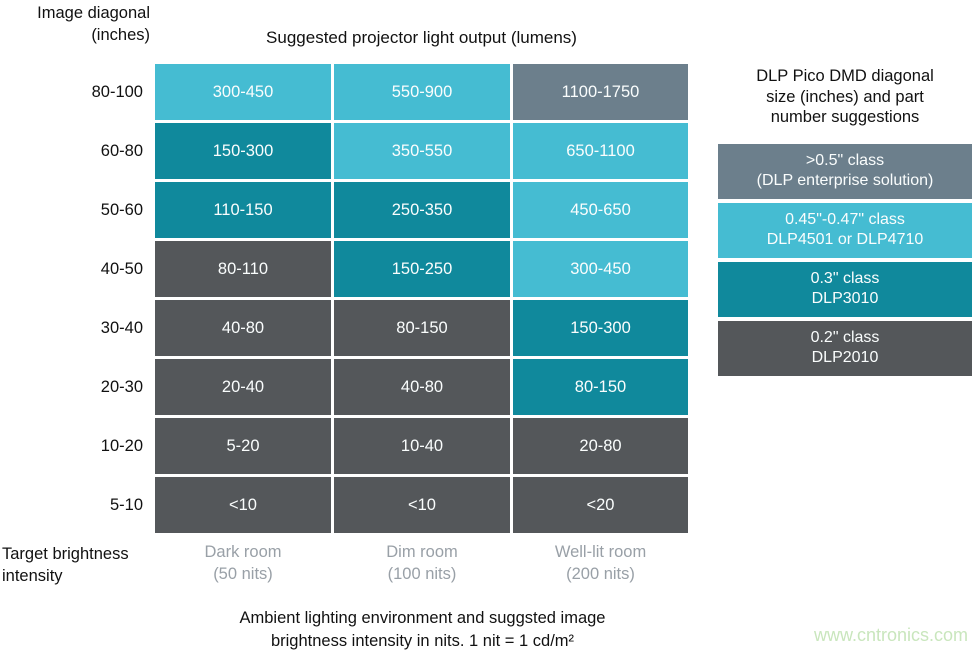 The height and width of the screenshot is (651, 976). What do you see at coordinates (600, 151) in the screenshot?
I see `matrix-cell: 650-1100` at bounding box center [600, 151].